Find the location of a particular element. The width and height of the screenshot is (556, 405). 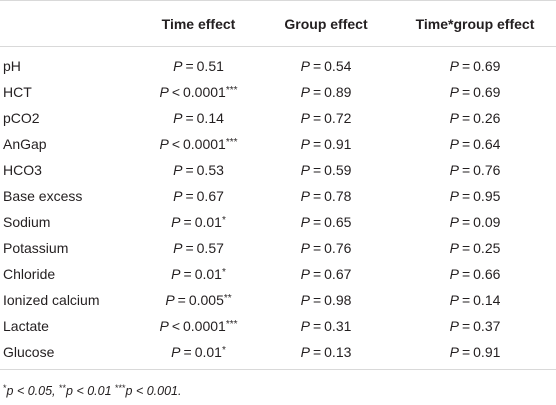

p-value-time-group-effect: P = 0.64 is located at coordinates (475, 144).